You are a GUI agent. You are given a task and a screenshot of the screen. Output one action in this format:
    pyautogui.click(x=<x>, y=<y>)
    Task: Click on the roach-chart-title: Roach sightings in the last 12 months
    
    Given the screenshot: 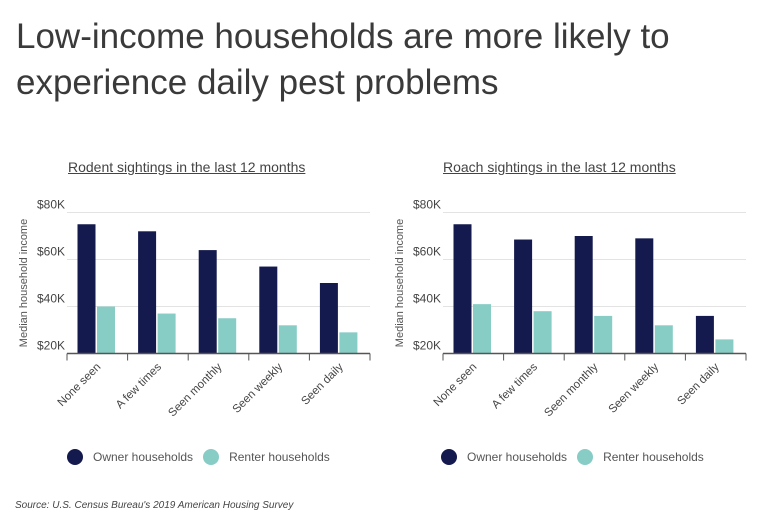 What is the action you would take?
    pyautogui.click(x=559, y=167)
    